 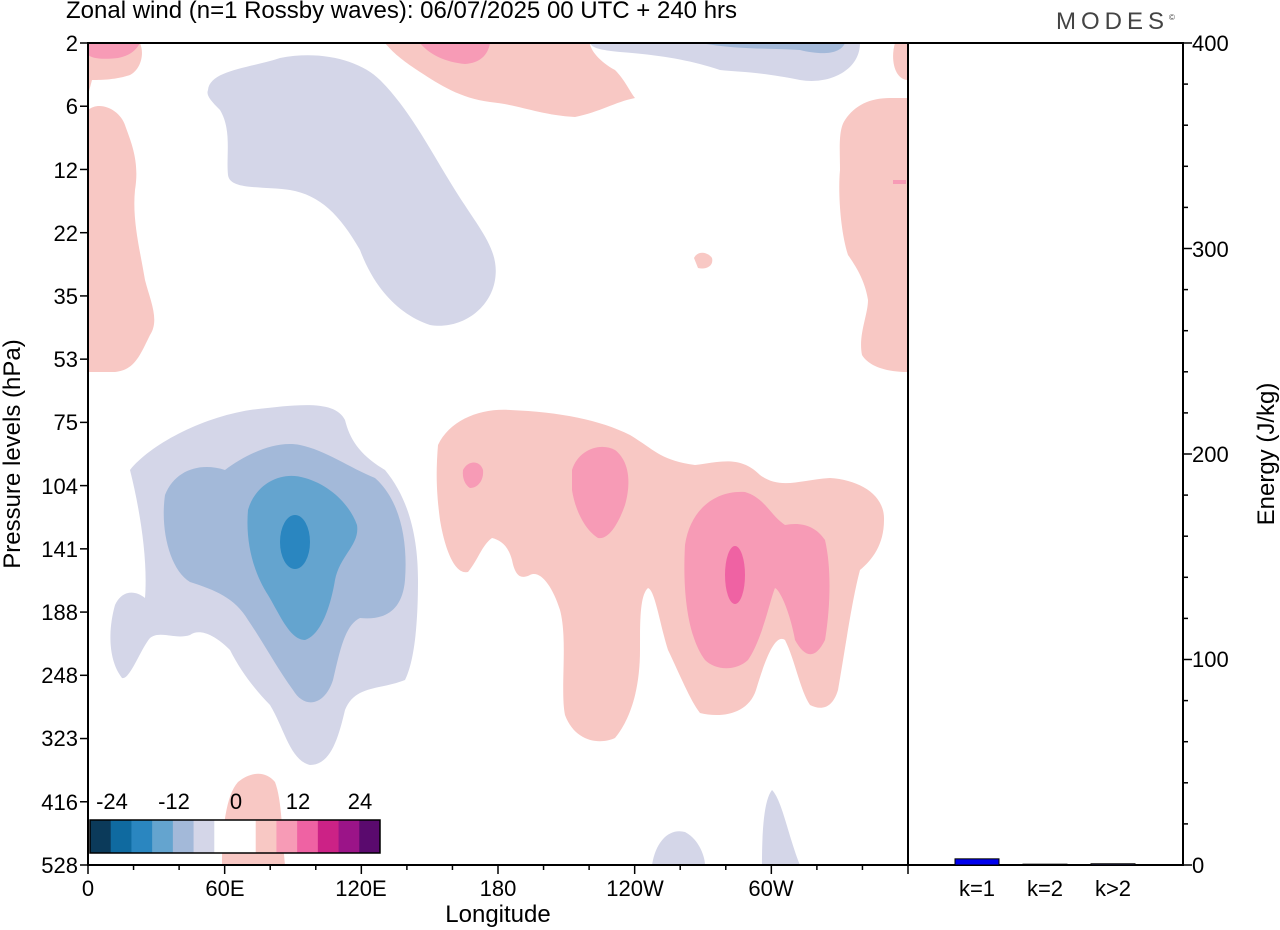 I want to click on map-x-ticks, so click(x=498, y=869).